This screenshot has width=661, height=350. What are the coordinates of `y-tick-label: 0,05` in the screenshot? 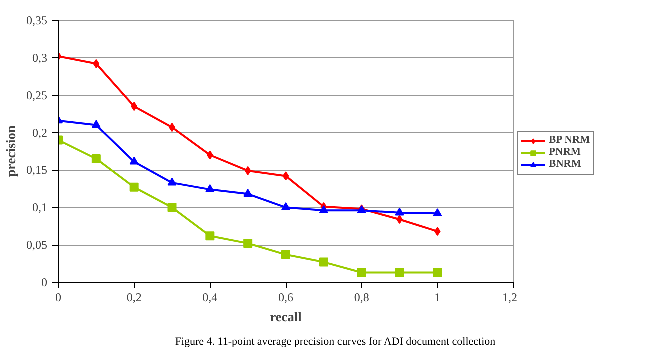 It's located at (37, 245).